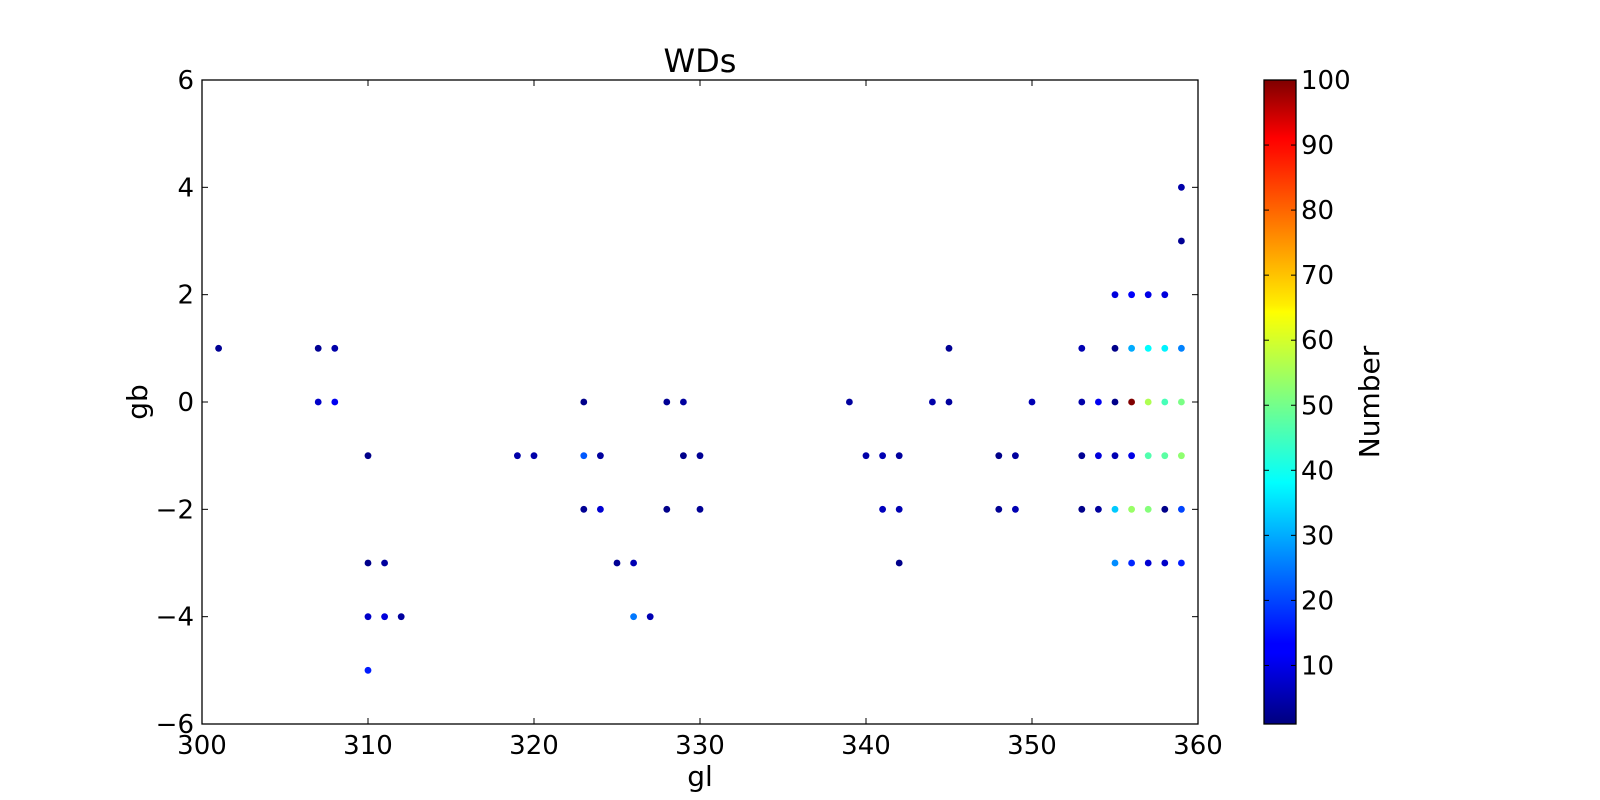 The image size is (1600, 800). What do you see at coordinates (1307, 373) in the screenshot?
I see `colorbar-ticks: 10 20 30 40 50 60 70 80 90 100` at bounding box center [1307, 373].